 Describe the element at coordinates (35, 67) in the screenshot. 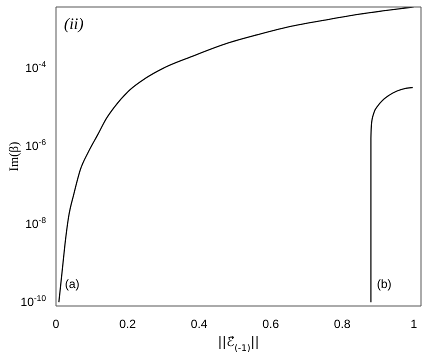

I see `y-tick-label: 10$^{-4}$` at that location.